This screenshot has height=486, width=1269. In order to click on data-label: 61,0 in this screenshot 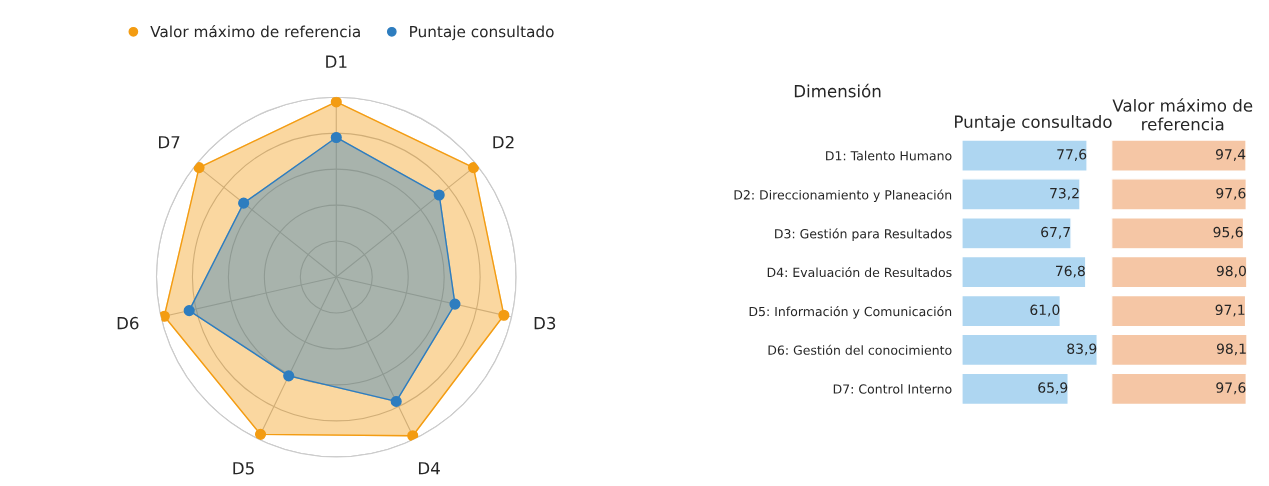, I will do `click(1045, 310)`.